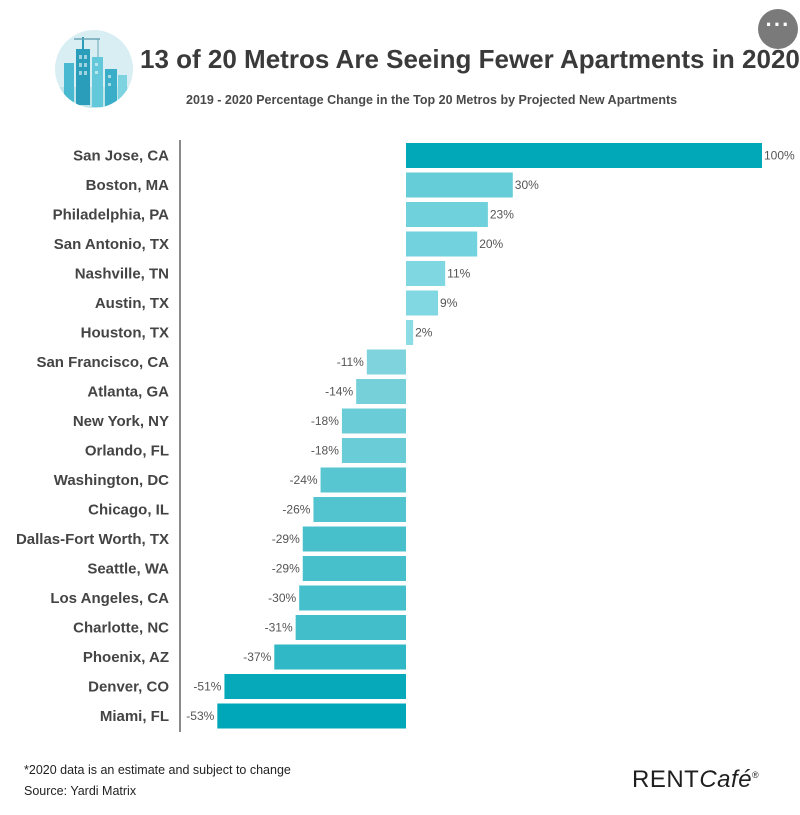  I want to click on category-label: Atlanta, GA, so click(128, 392).